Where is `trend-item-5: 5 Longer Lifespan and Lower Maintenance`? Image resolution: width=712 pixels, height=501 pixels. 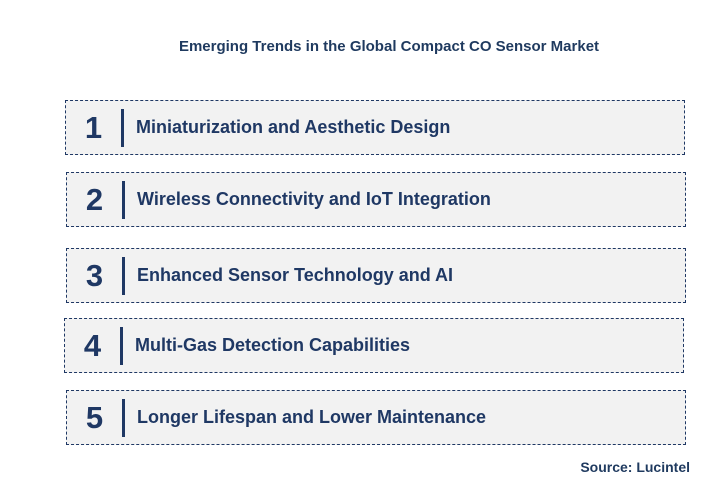
trend-item-5: 5 Longer Lifespan and Lower Maintenance is located at coordinates (376, 417).